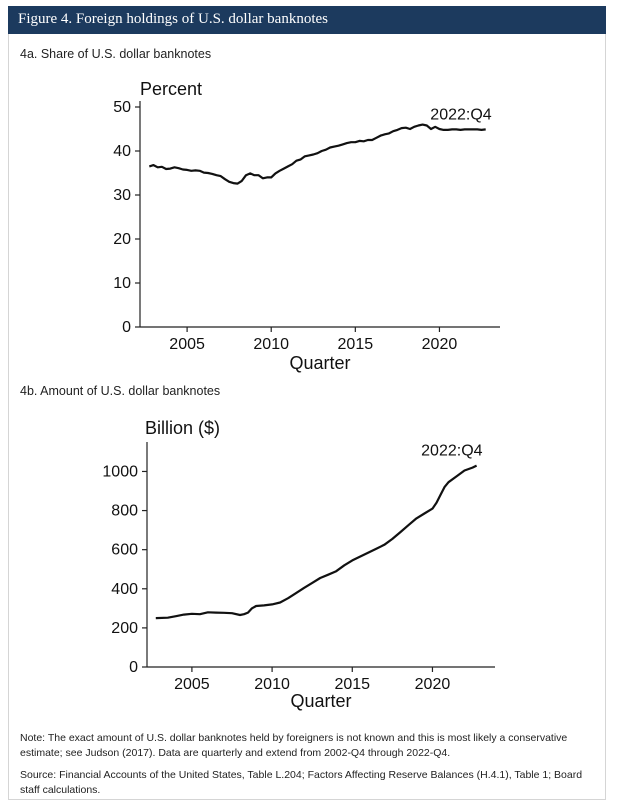 The height and width of the screenshot is (806, 624). I want to click on y-tick-label: 400, so click(124, 589).